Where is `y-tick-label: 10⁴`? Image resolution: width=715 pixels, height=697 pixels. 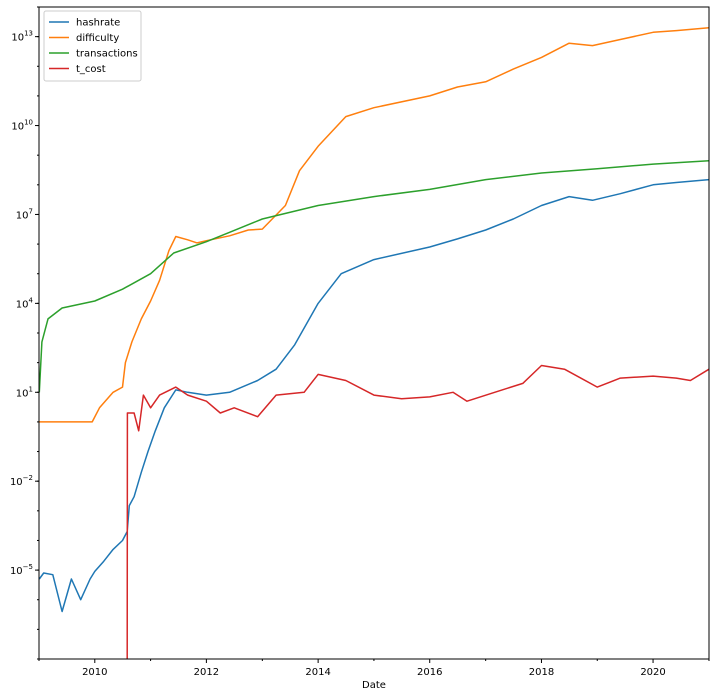 y-tick-label: 10⁴ is located at coordinates (25, 303).